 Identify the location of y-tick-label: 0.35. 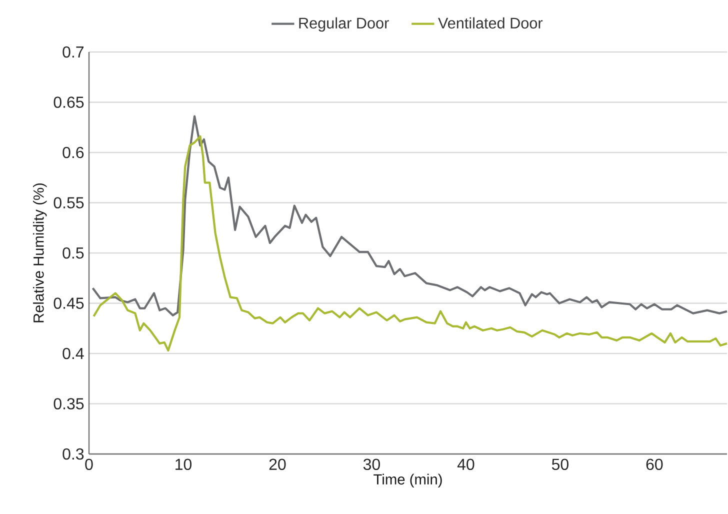
(69, 404).